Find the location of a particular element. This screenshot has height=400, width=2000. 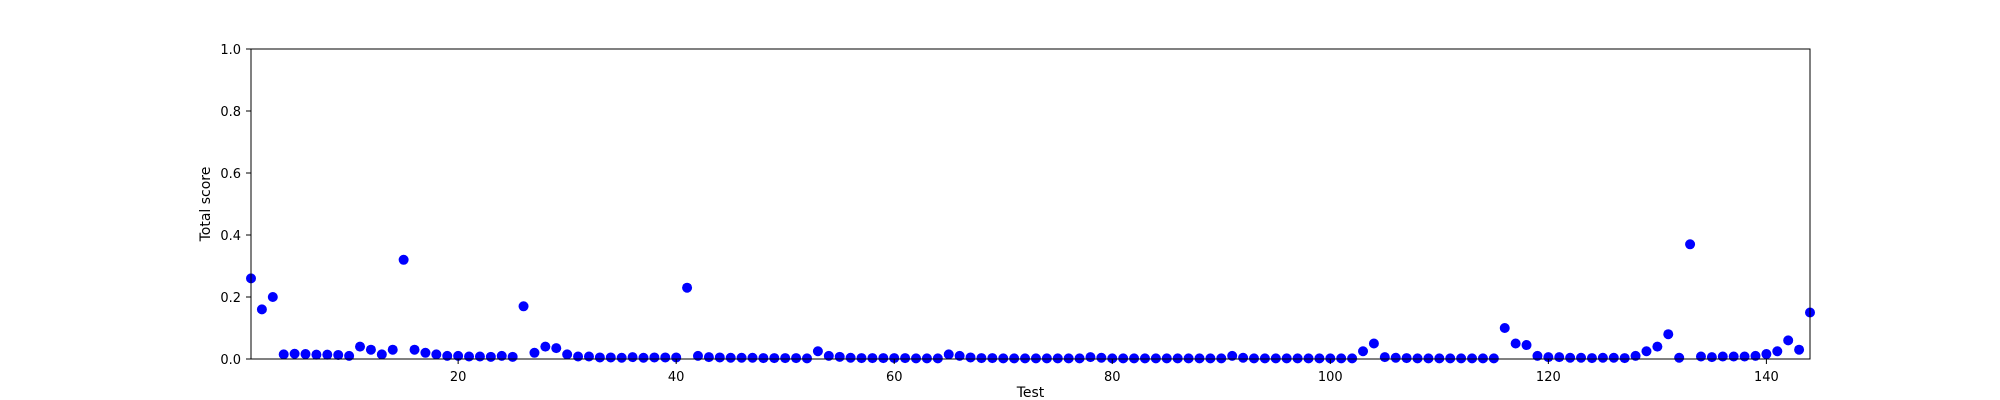

x-tick-label: 100 is located at coordinates (1330, 377).